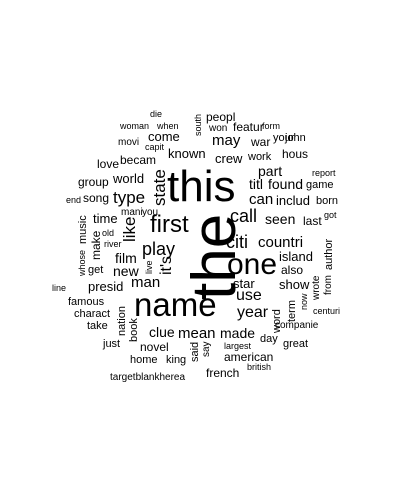  I want to click on word-titl: titl, so click(256, 184).